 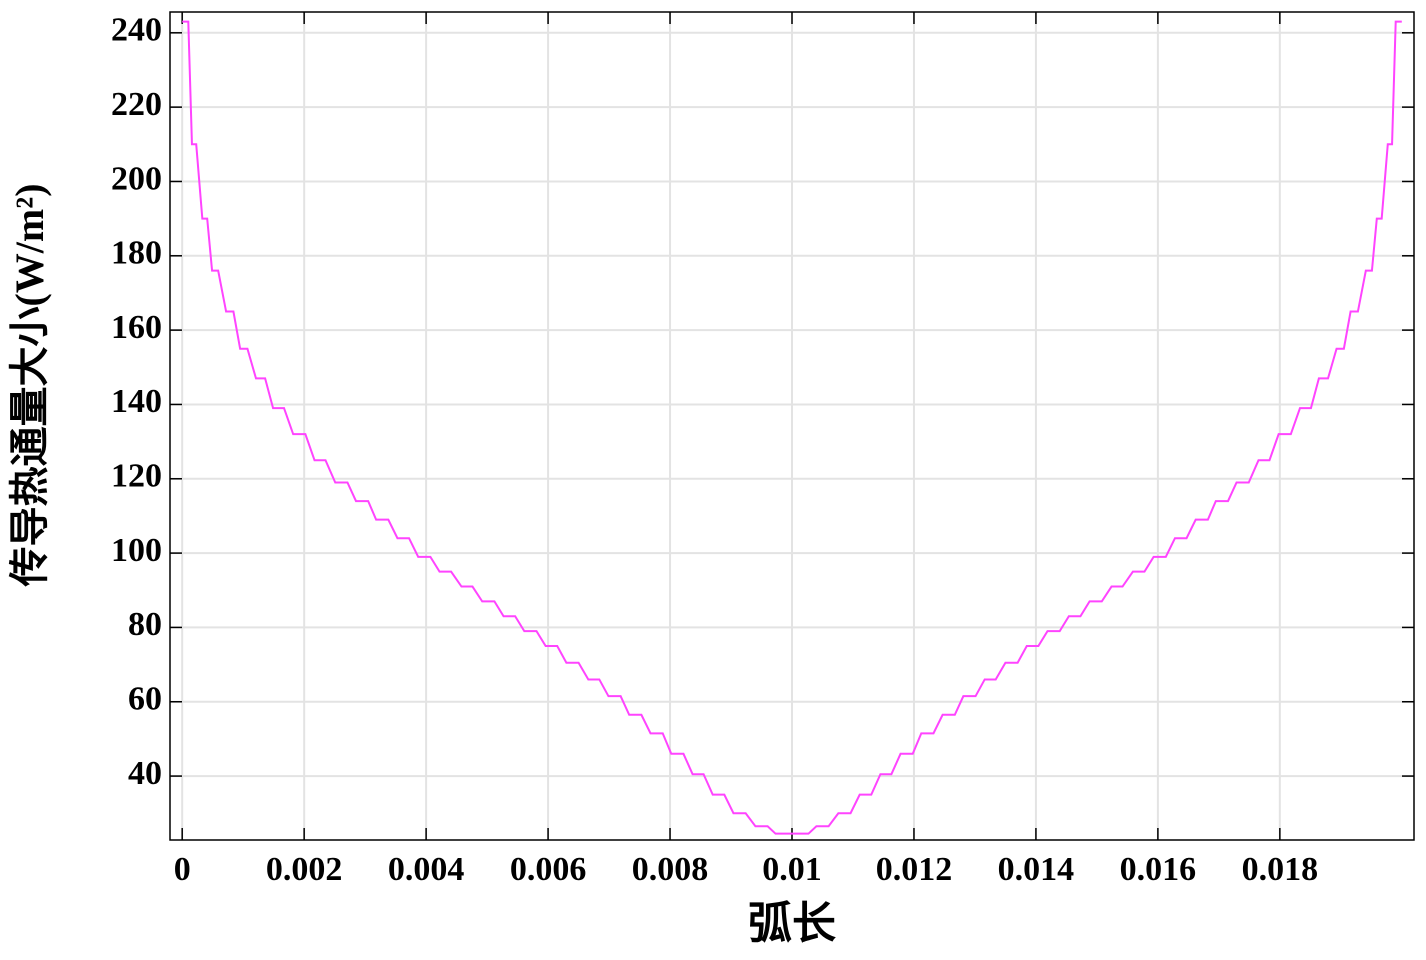 I want to click on y-tick-label: 160, so click(x=136, y=327).